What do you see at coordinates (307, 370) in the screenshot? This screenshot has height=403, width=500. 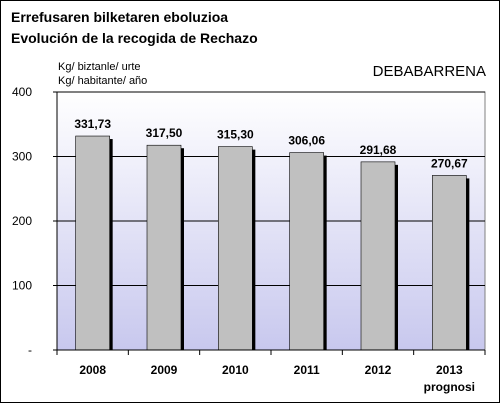 I see `x-tick-label-2011: 2011` at bounding box center [307, 370].